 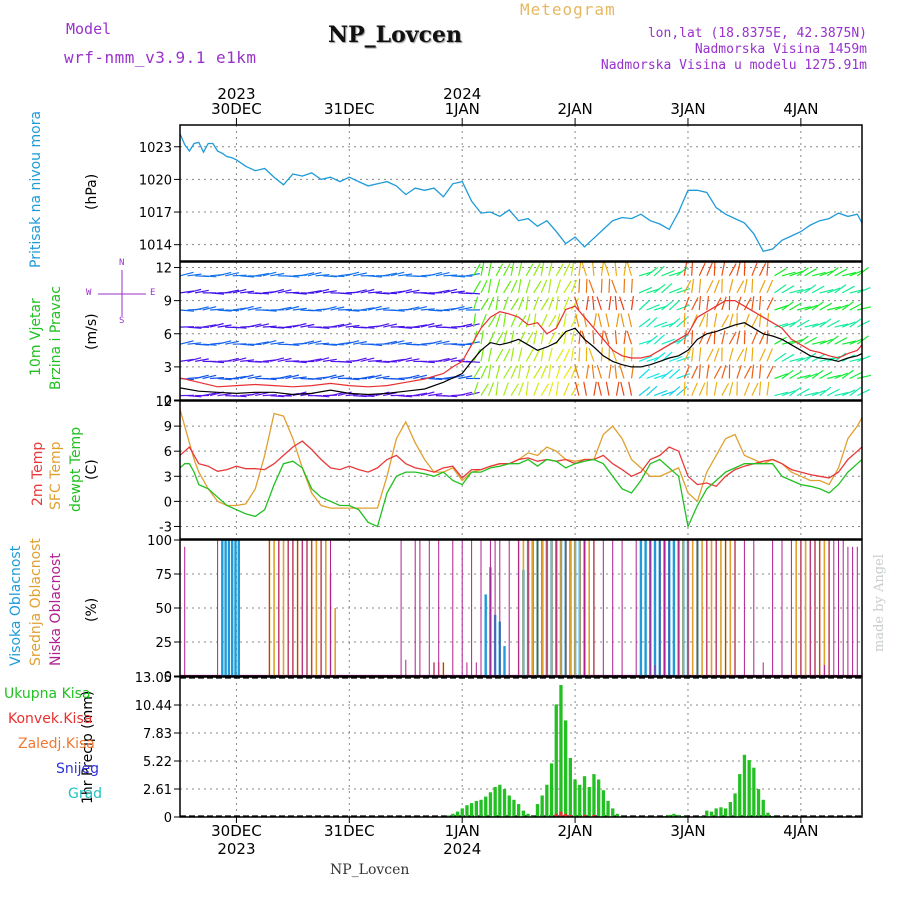 I want to click on precip-ytick-label-4: 10.44, so click(x=153, y=706).